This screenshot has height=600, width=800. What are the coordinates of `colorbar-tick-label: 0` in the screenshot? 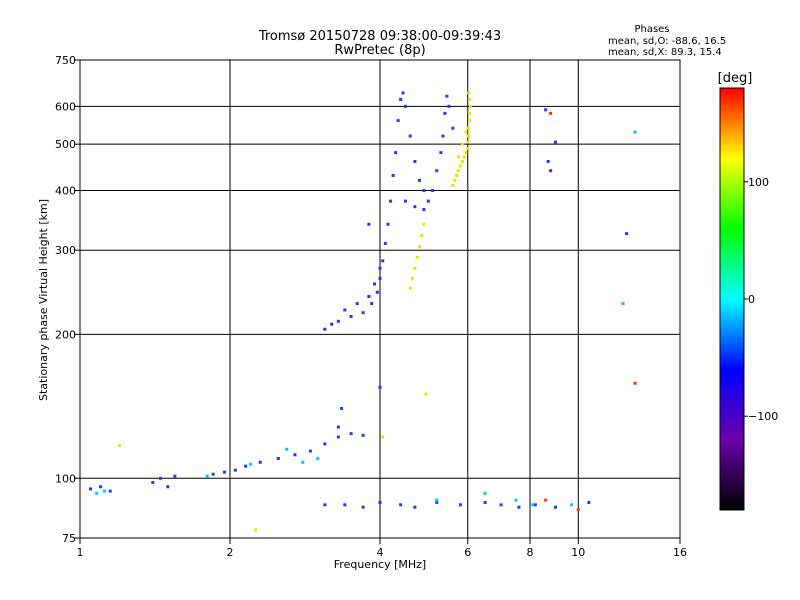 It's located at (751, 299).